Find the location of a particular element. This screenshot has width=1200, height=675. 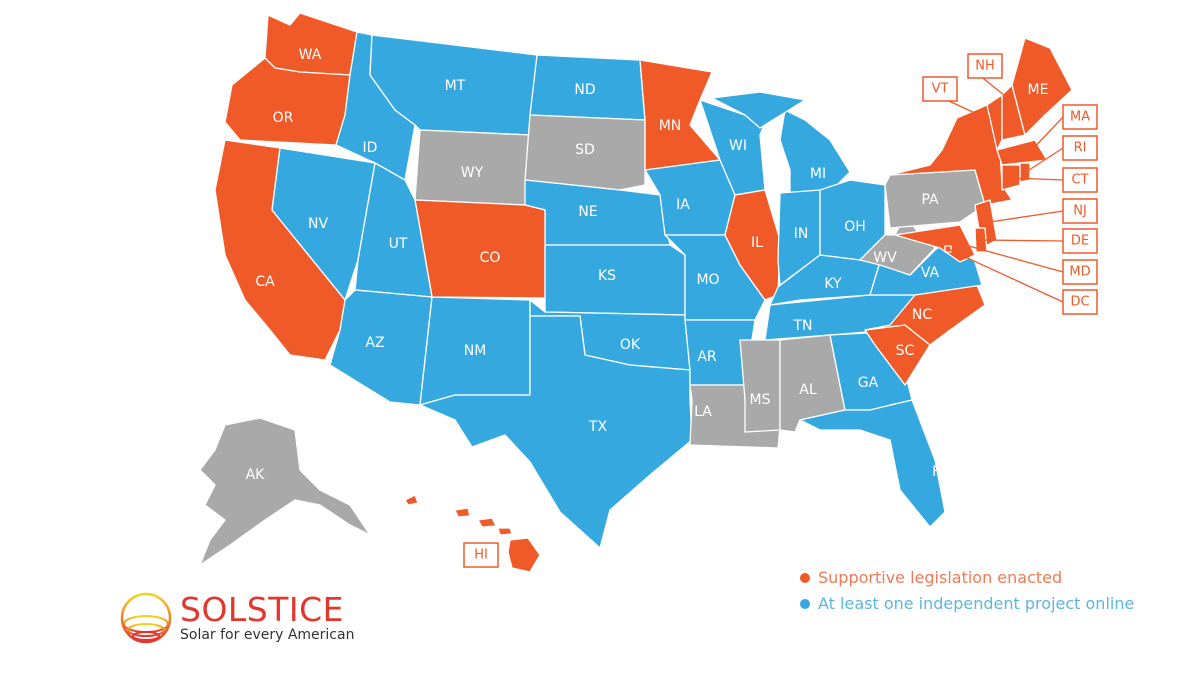

state-ct is located at coordinates (1011, 177).